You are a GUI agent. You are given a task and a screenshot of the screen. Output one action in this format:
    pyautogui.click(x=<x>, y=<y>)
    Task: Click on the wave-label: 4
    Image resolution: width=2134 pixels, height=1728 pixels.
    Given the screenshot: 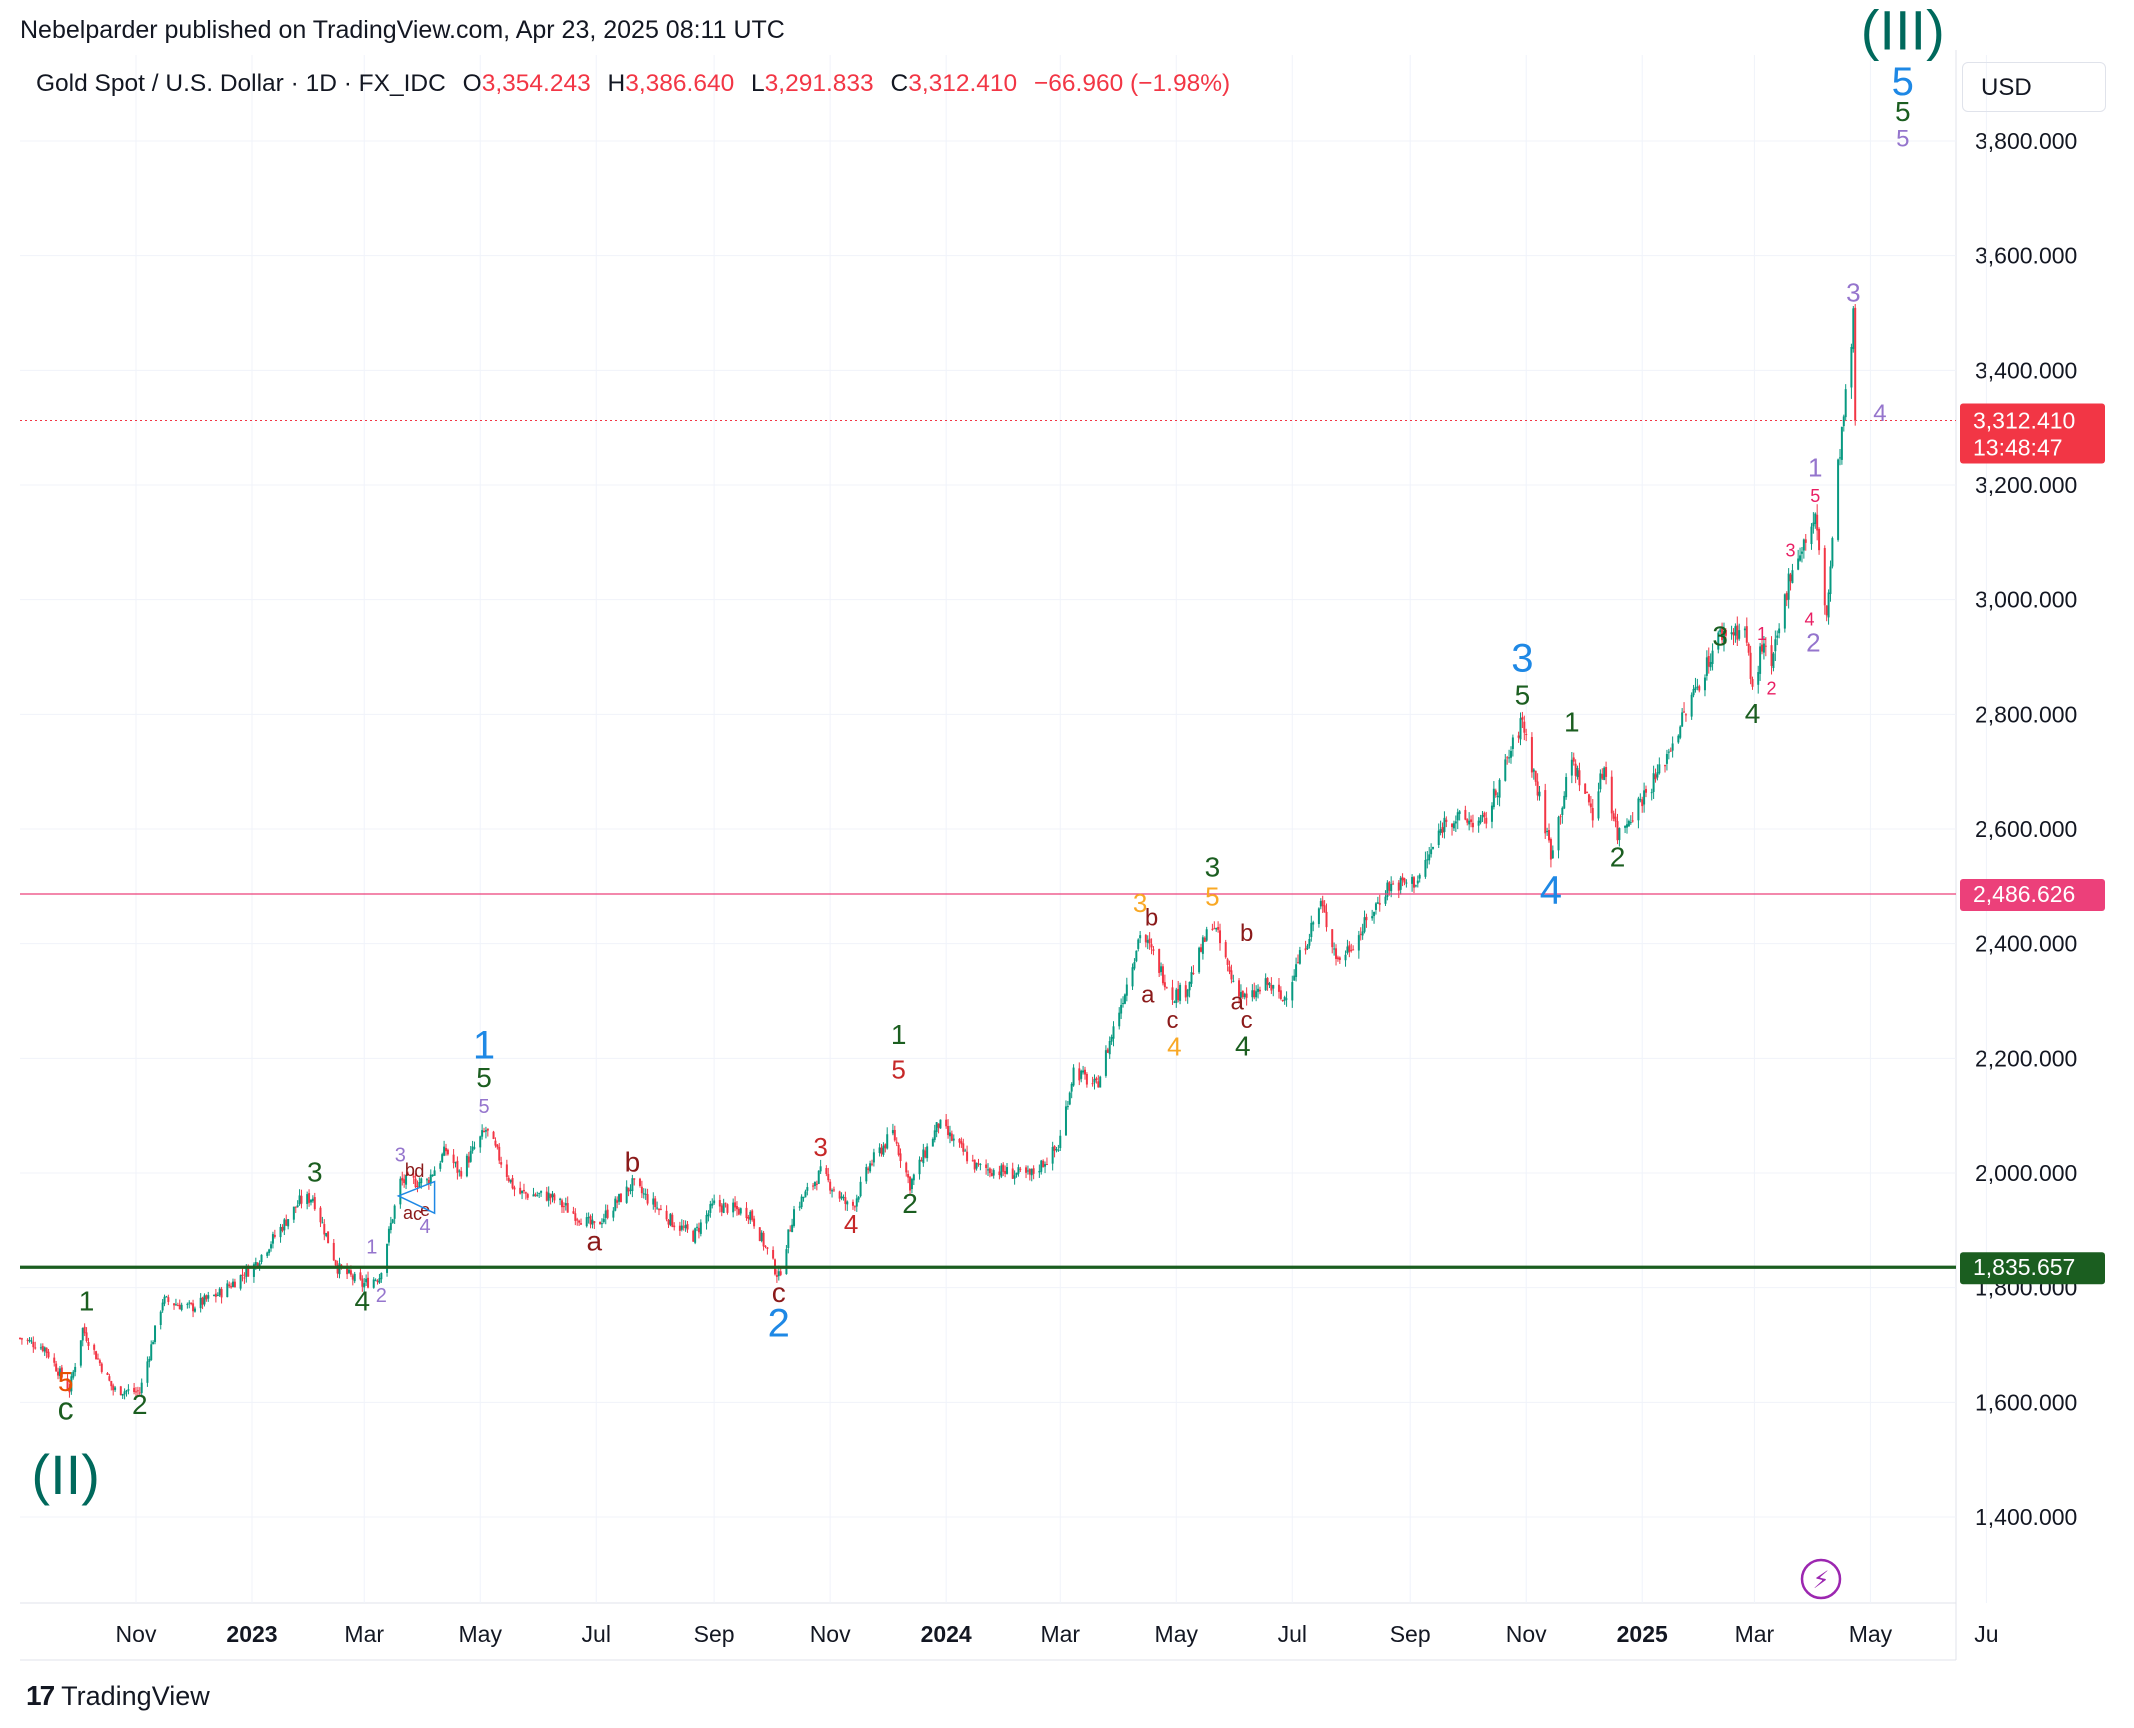 What is the action you would take?
    pyautogui.click(x=1551, y=891)
    